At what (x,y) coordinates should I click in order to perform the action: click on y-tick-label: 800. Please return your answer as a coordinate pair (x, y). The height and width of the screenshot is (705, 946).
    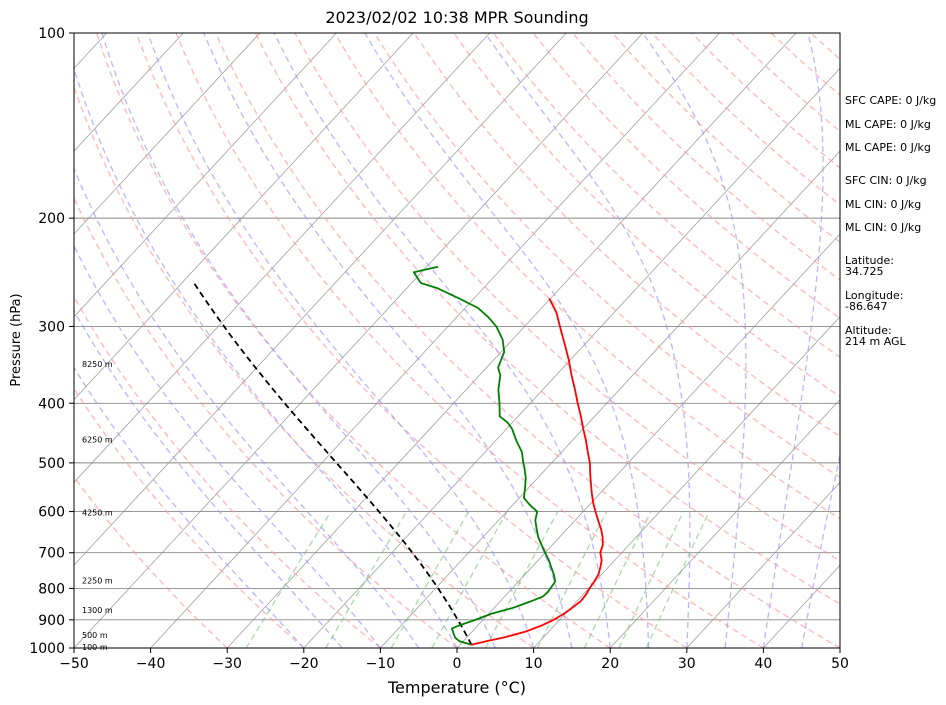
    Looking at the image, I should click on (51, 589).